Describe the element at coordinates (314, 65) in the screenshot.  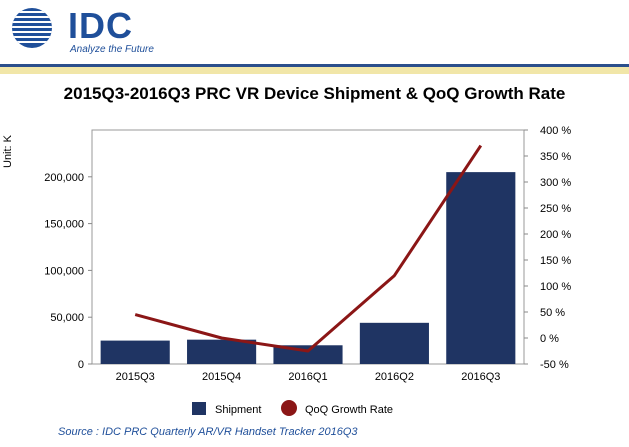
I see `header-rule` at that location.